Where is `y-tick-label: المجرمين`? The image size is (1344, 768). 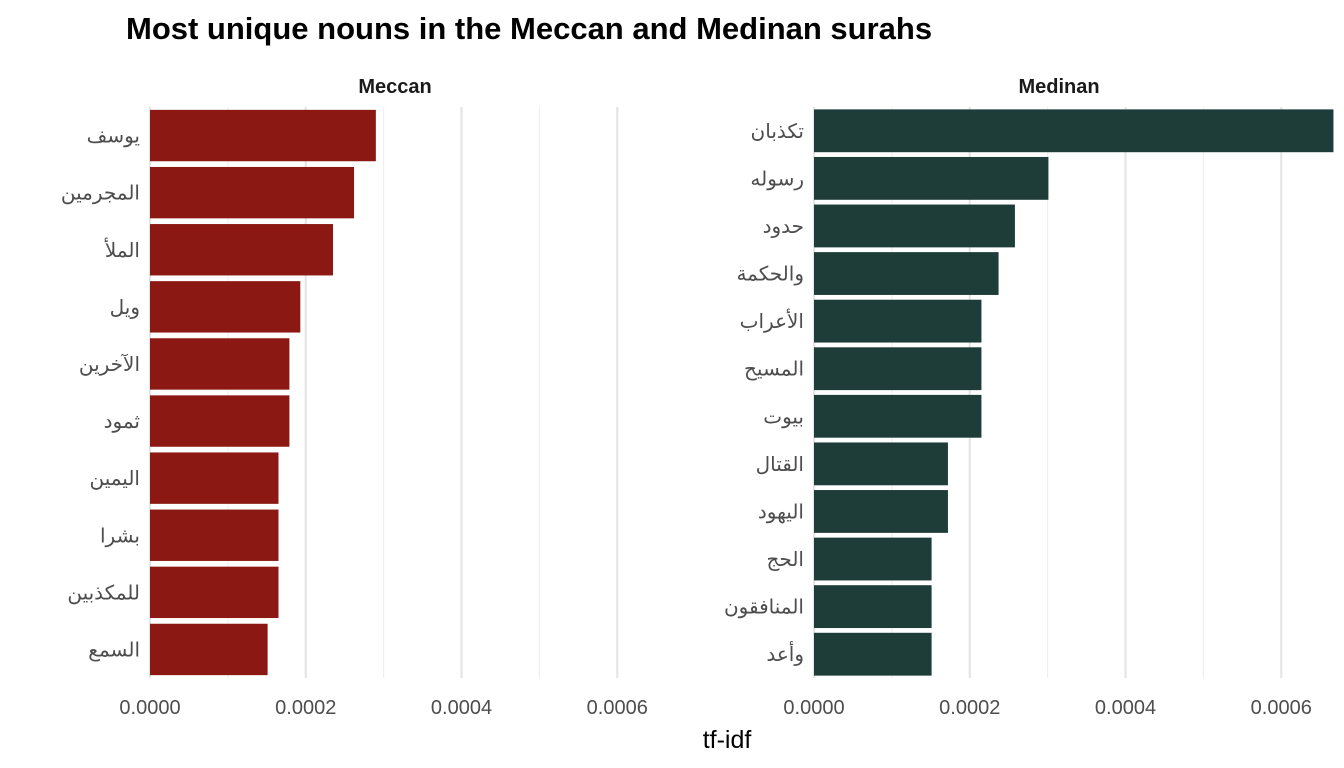 y-tick-label: المجرمين is located at coordinates (100, 193).